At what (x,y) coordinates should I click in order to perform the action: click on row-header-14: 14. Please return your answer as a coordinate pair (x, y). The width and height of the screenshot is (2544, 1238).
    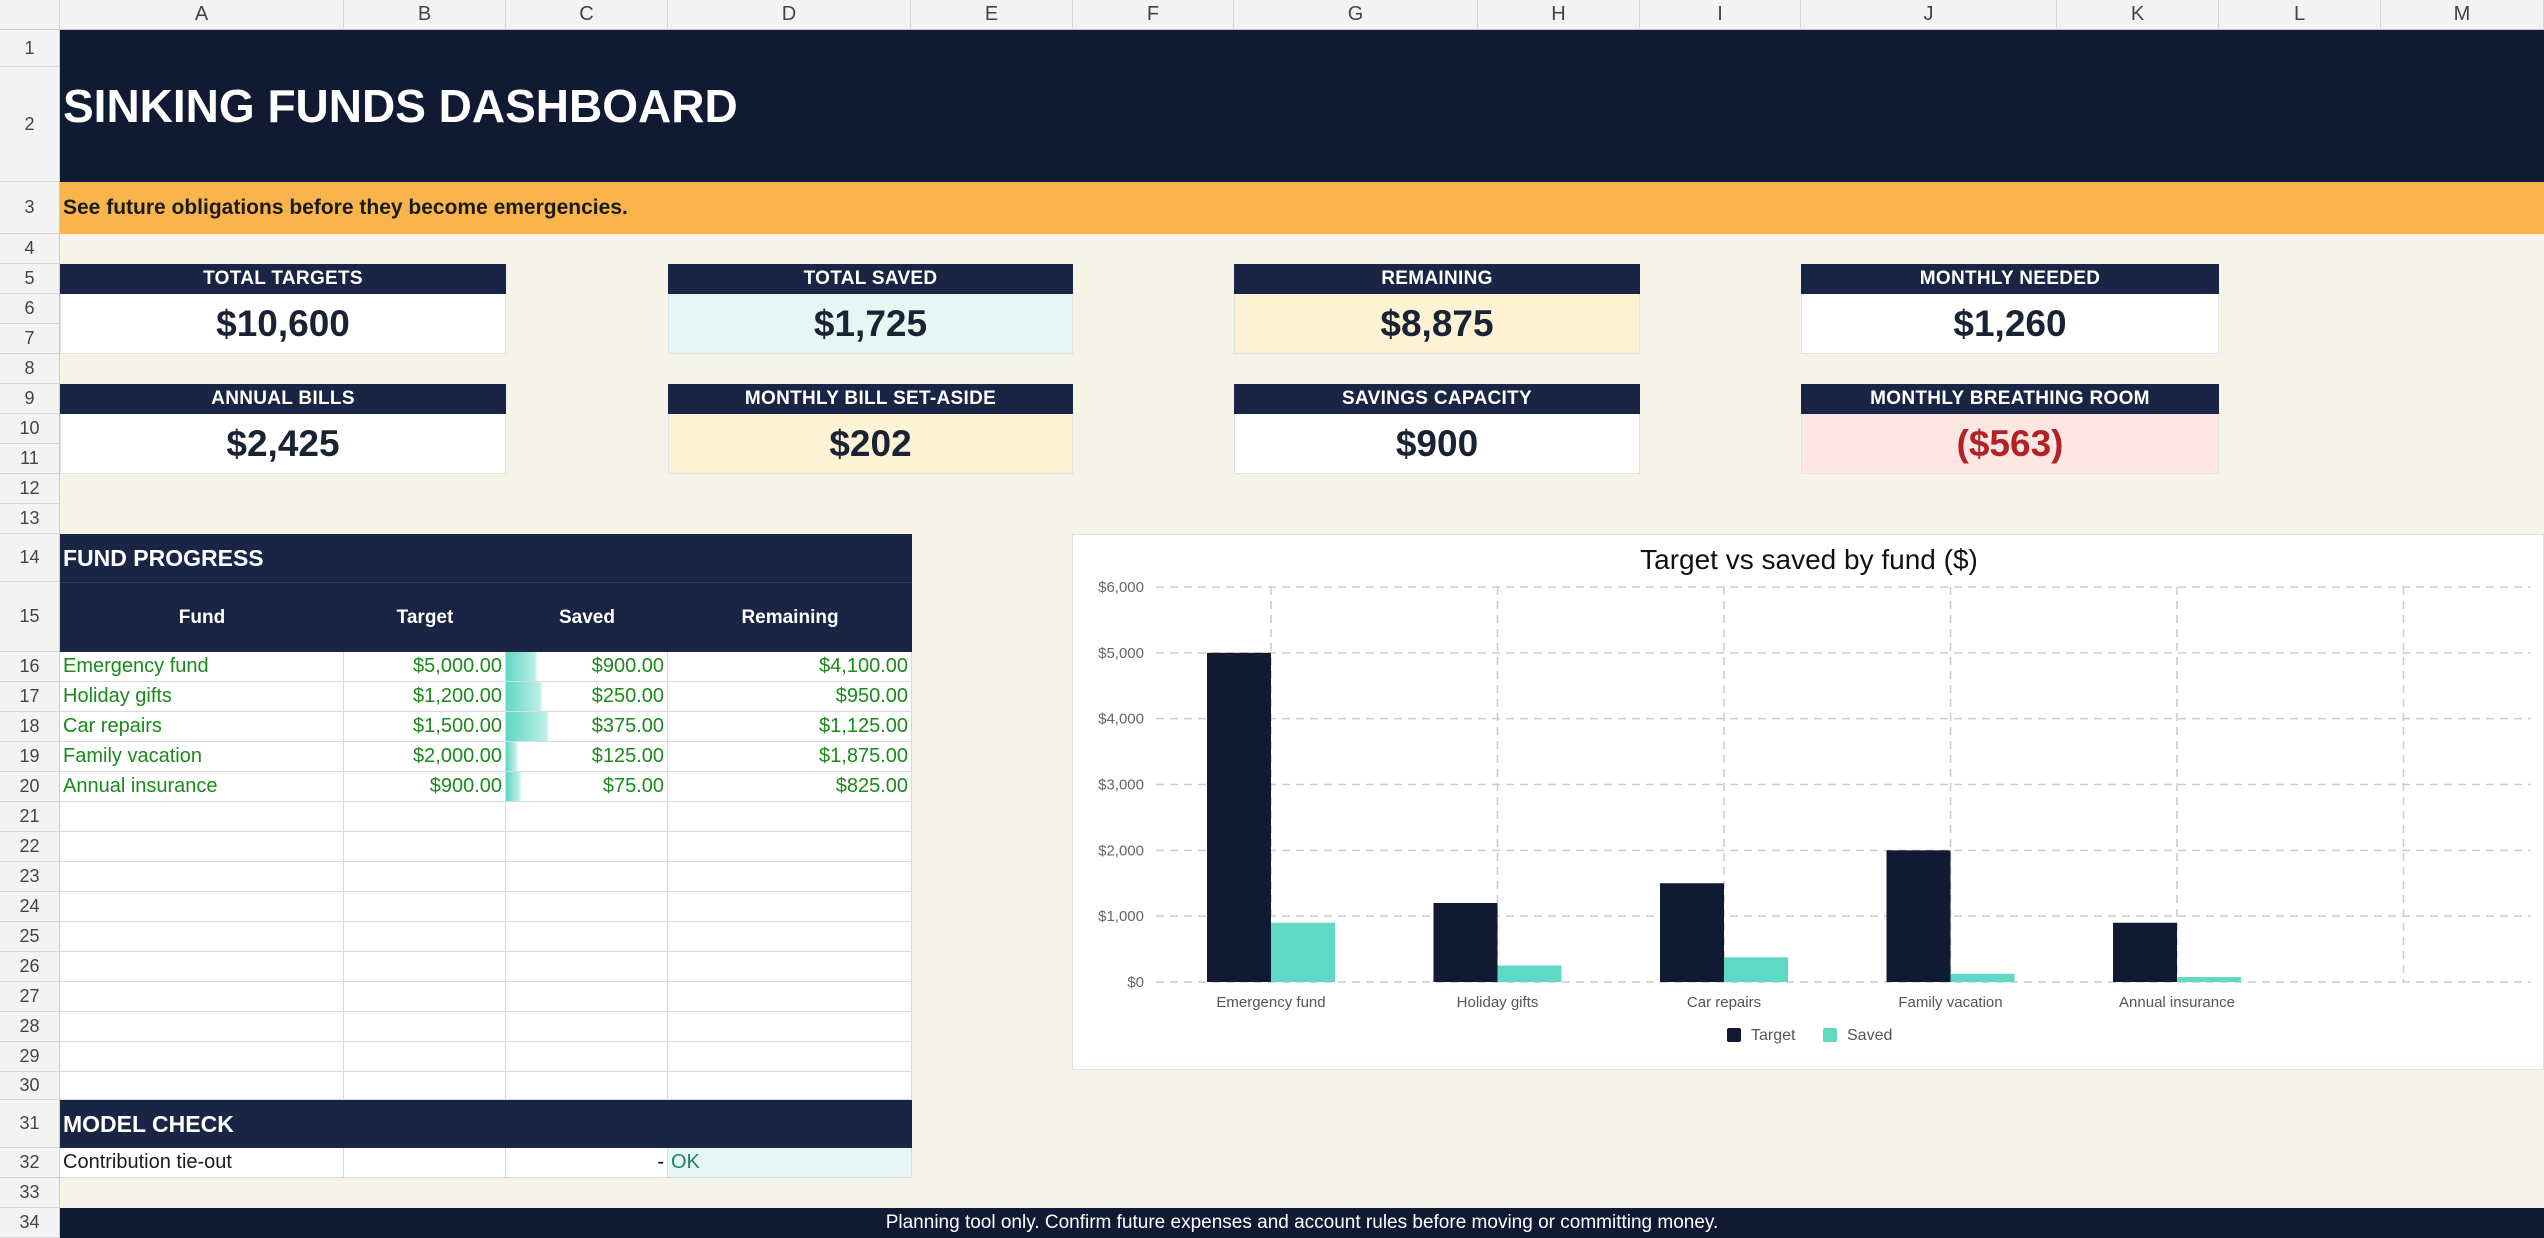
    Looking at the image, I should click on (30, 558).